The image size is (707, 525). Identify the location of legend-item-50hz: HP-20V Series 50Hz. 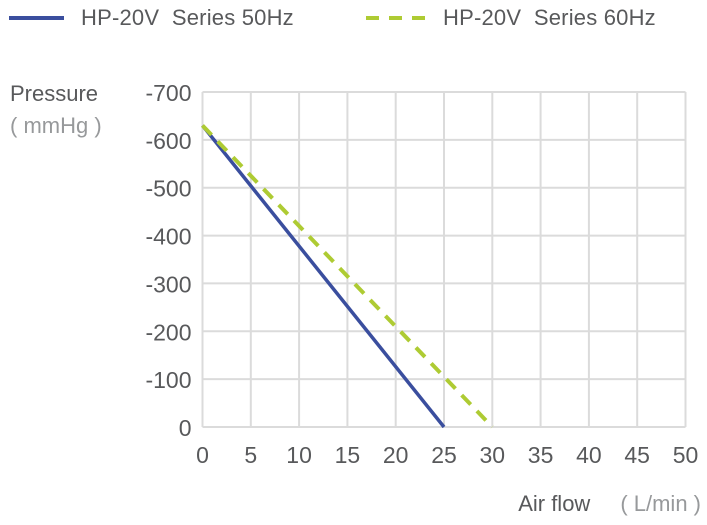
(151, 18).